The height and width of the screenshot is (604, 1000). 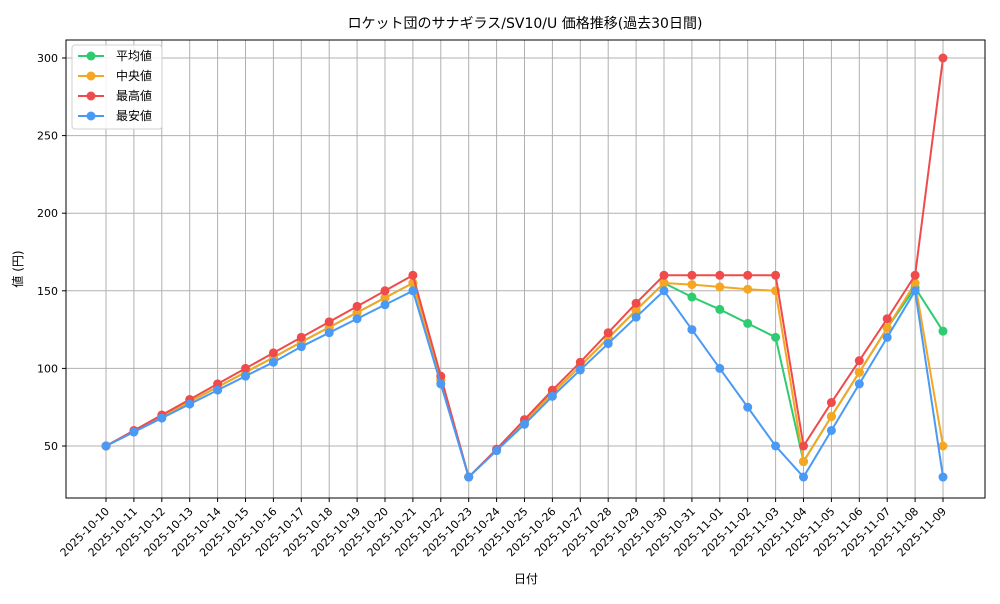 What do you see at coordinates (47, 213) in the screenshot?
I see `y-tick-label: 200` at bounding box center [47, 213].